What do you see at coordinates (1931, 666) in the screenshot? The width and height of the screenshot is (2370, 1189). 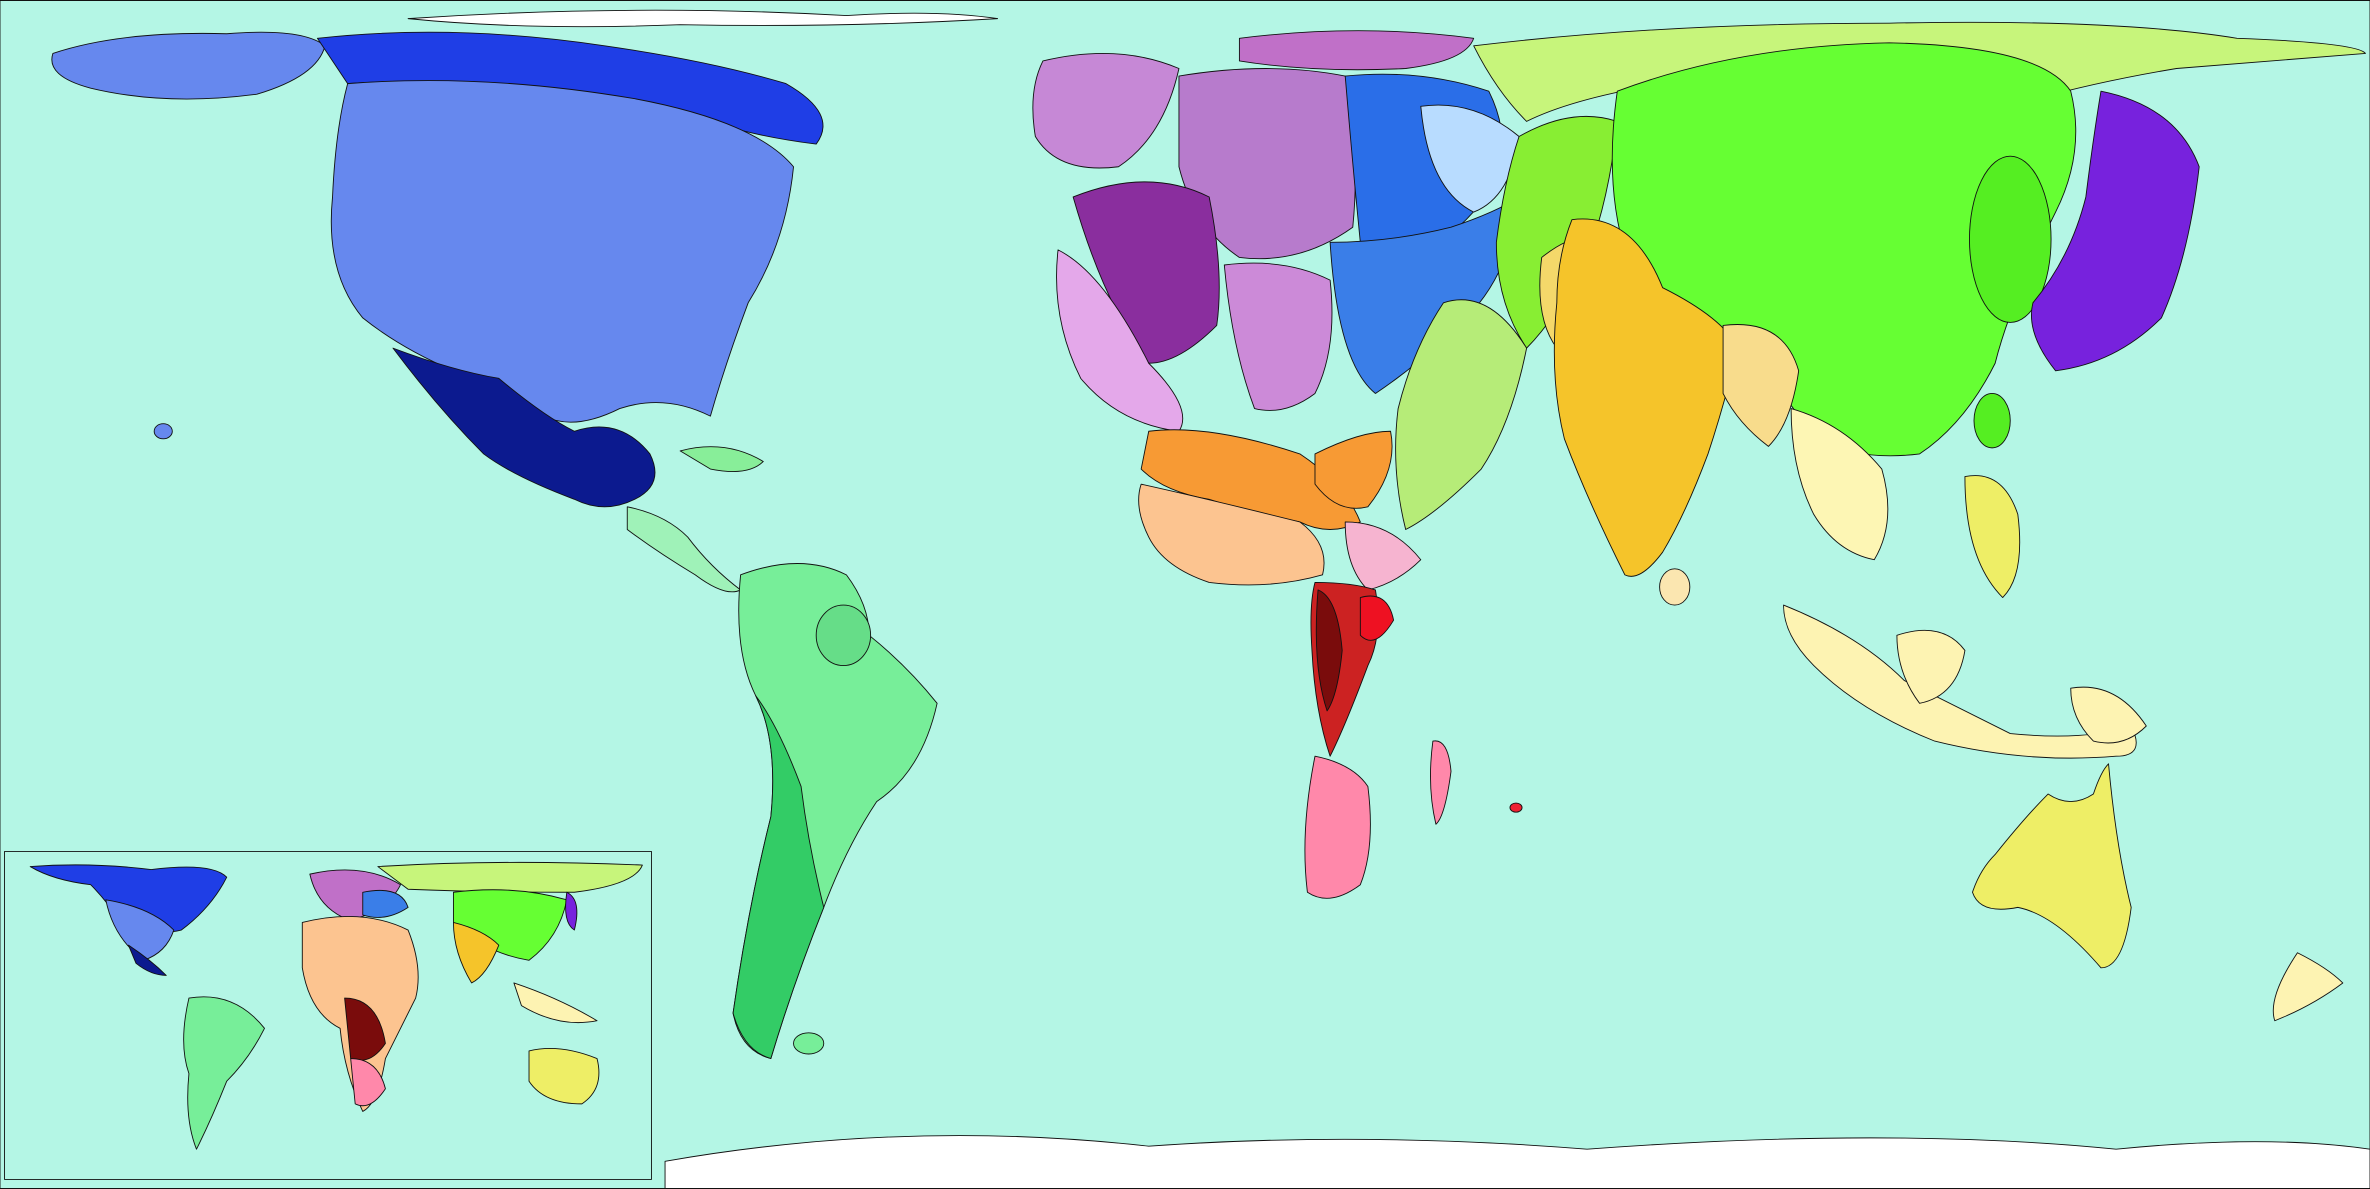 I see `borneo` at bounding box center [1931, 666].